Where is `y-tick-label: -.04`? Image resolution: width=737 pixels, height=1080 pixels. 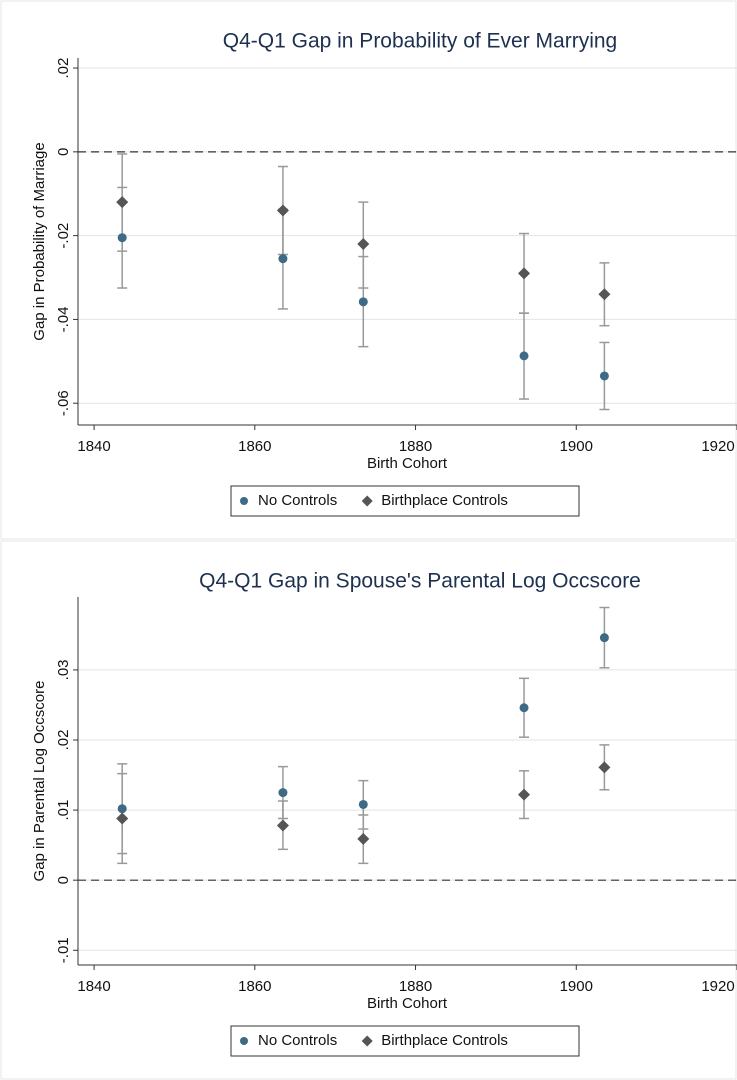
y-tick-label: -.04 is located at coordinates (63, 319).